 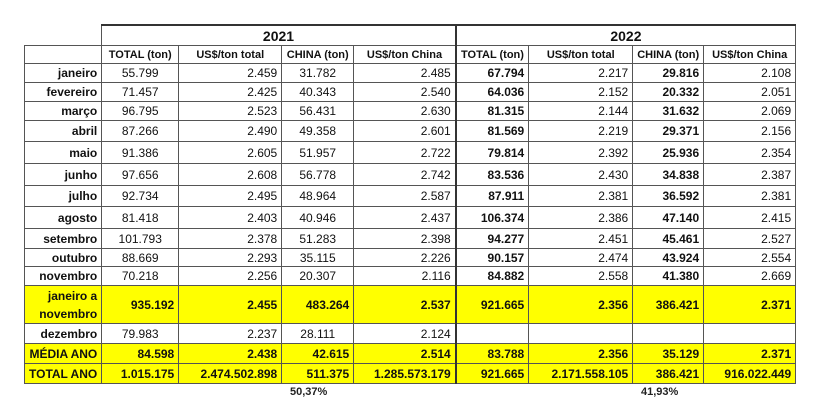 I want to click on value-cell: 511.375, so click(x=318, y=373).